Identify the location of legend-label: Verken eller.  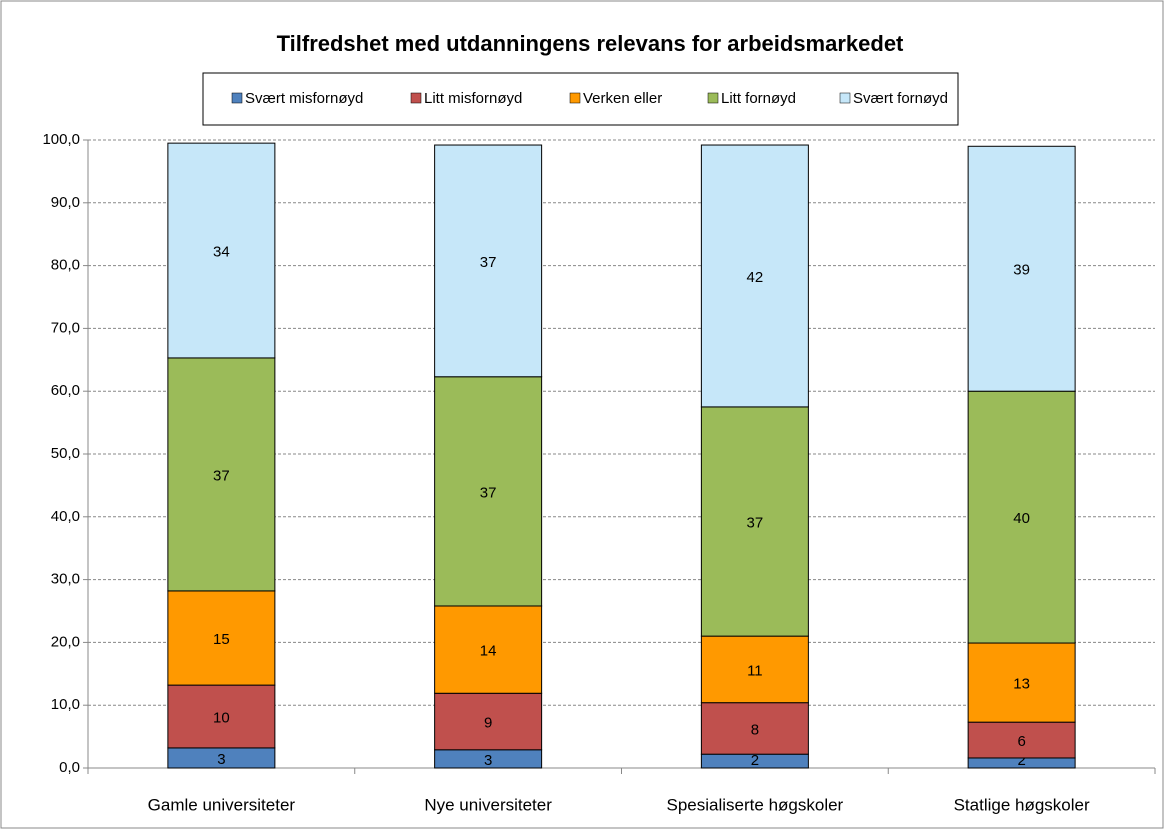
(622, 98).